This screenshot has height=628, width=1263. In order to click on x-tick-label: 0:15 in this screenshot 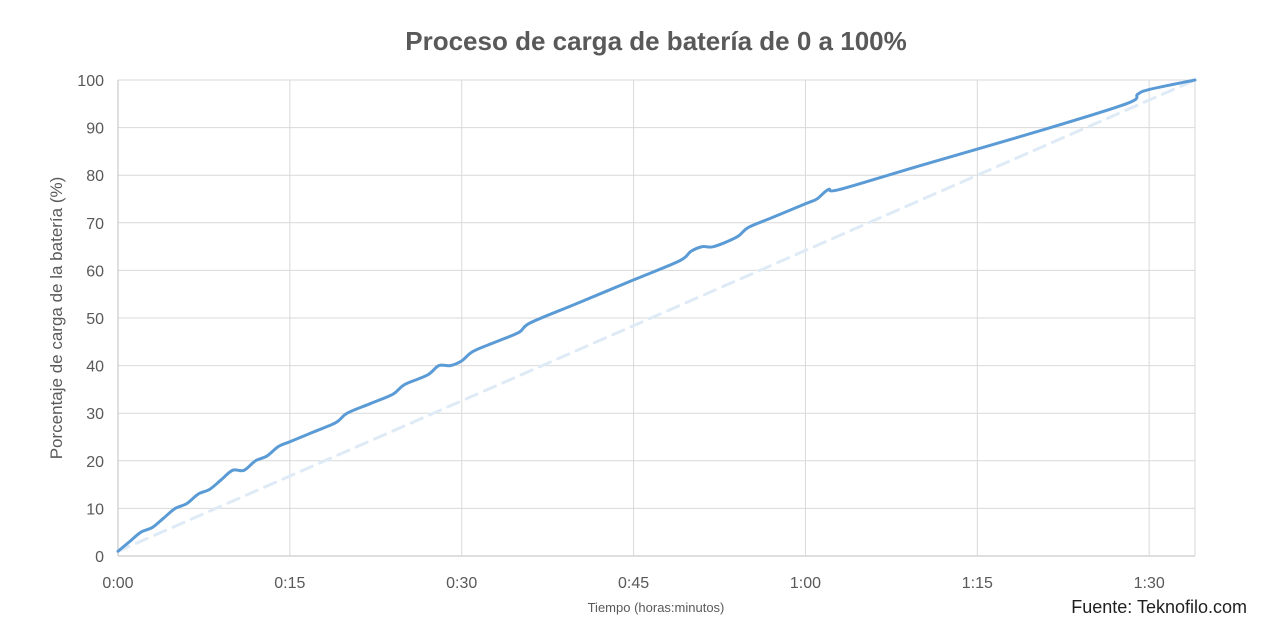, I will do `click(289, 583)`.